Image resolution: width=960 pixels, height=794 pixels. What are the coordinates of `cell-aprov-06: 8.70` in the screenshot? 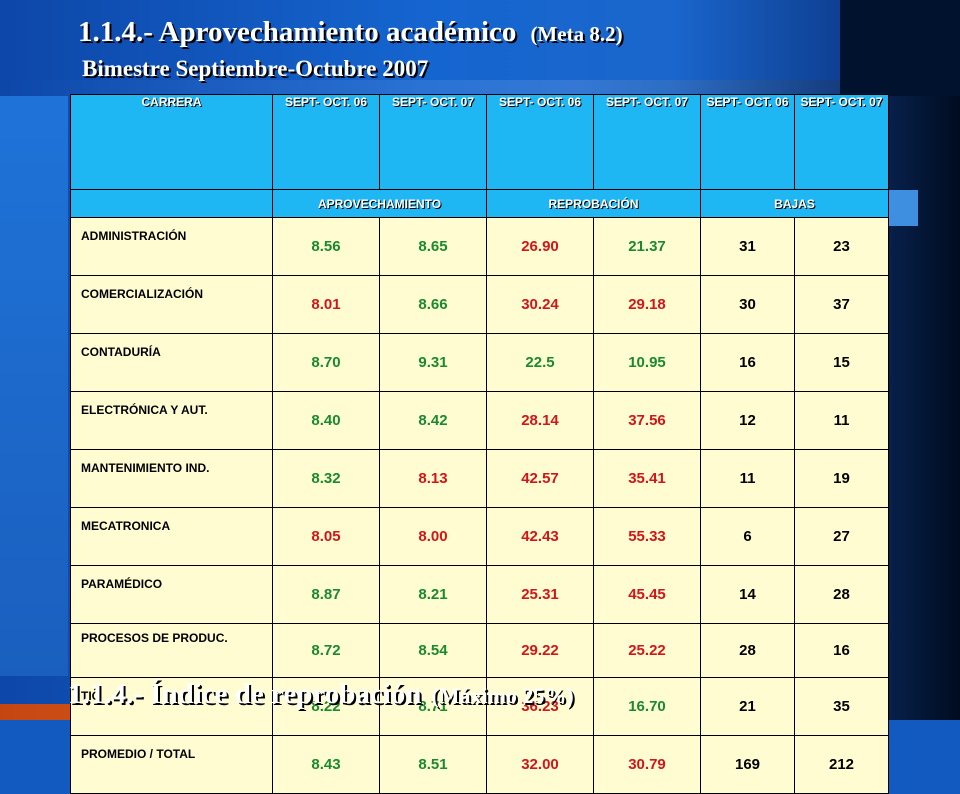 It's located at (326, 362).